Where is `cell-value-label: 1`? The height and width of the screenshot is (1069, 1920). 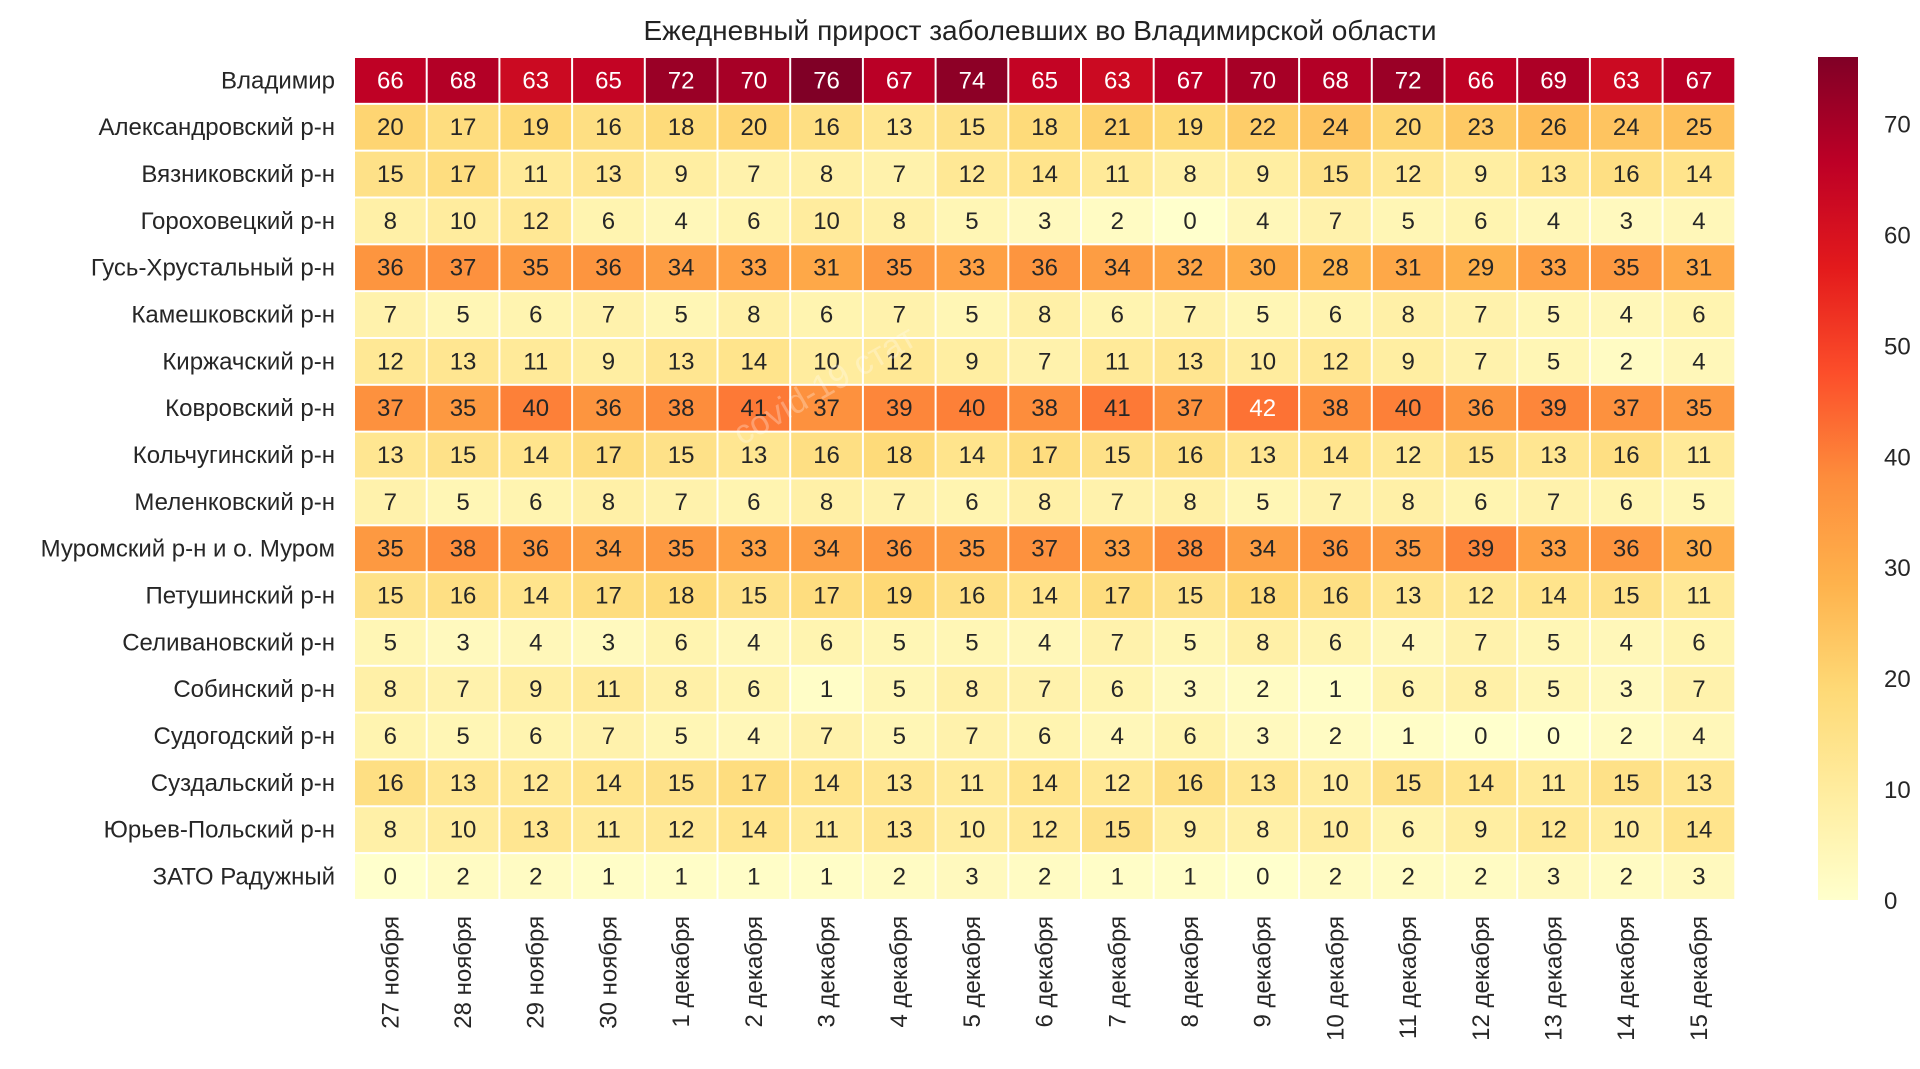 cell-value-label: 1 is located at coordinates (1407, 736).